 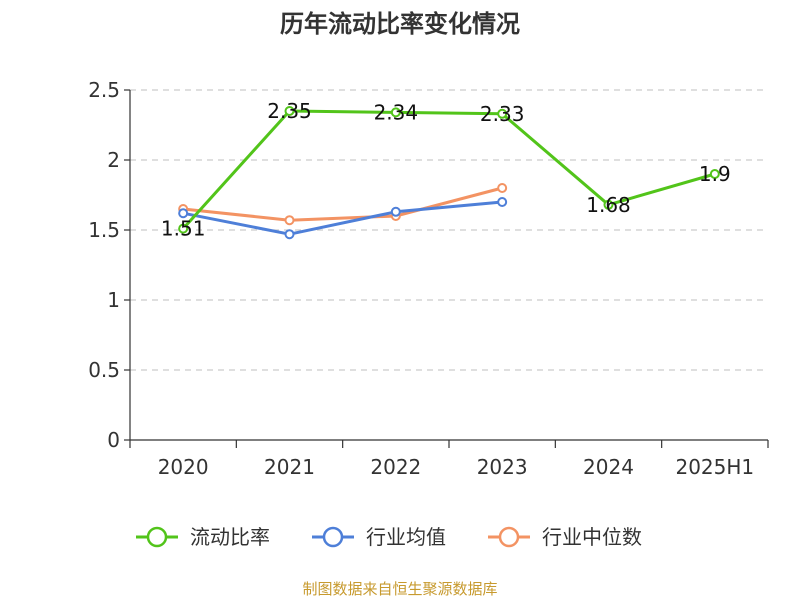 What do you see at coordinates (592, 537) in the screenshot?
I see `legend-label: 行业中位数` at bounding box center [592, 537].